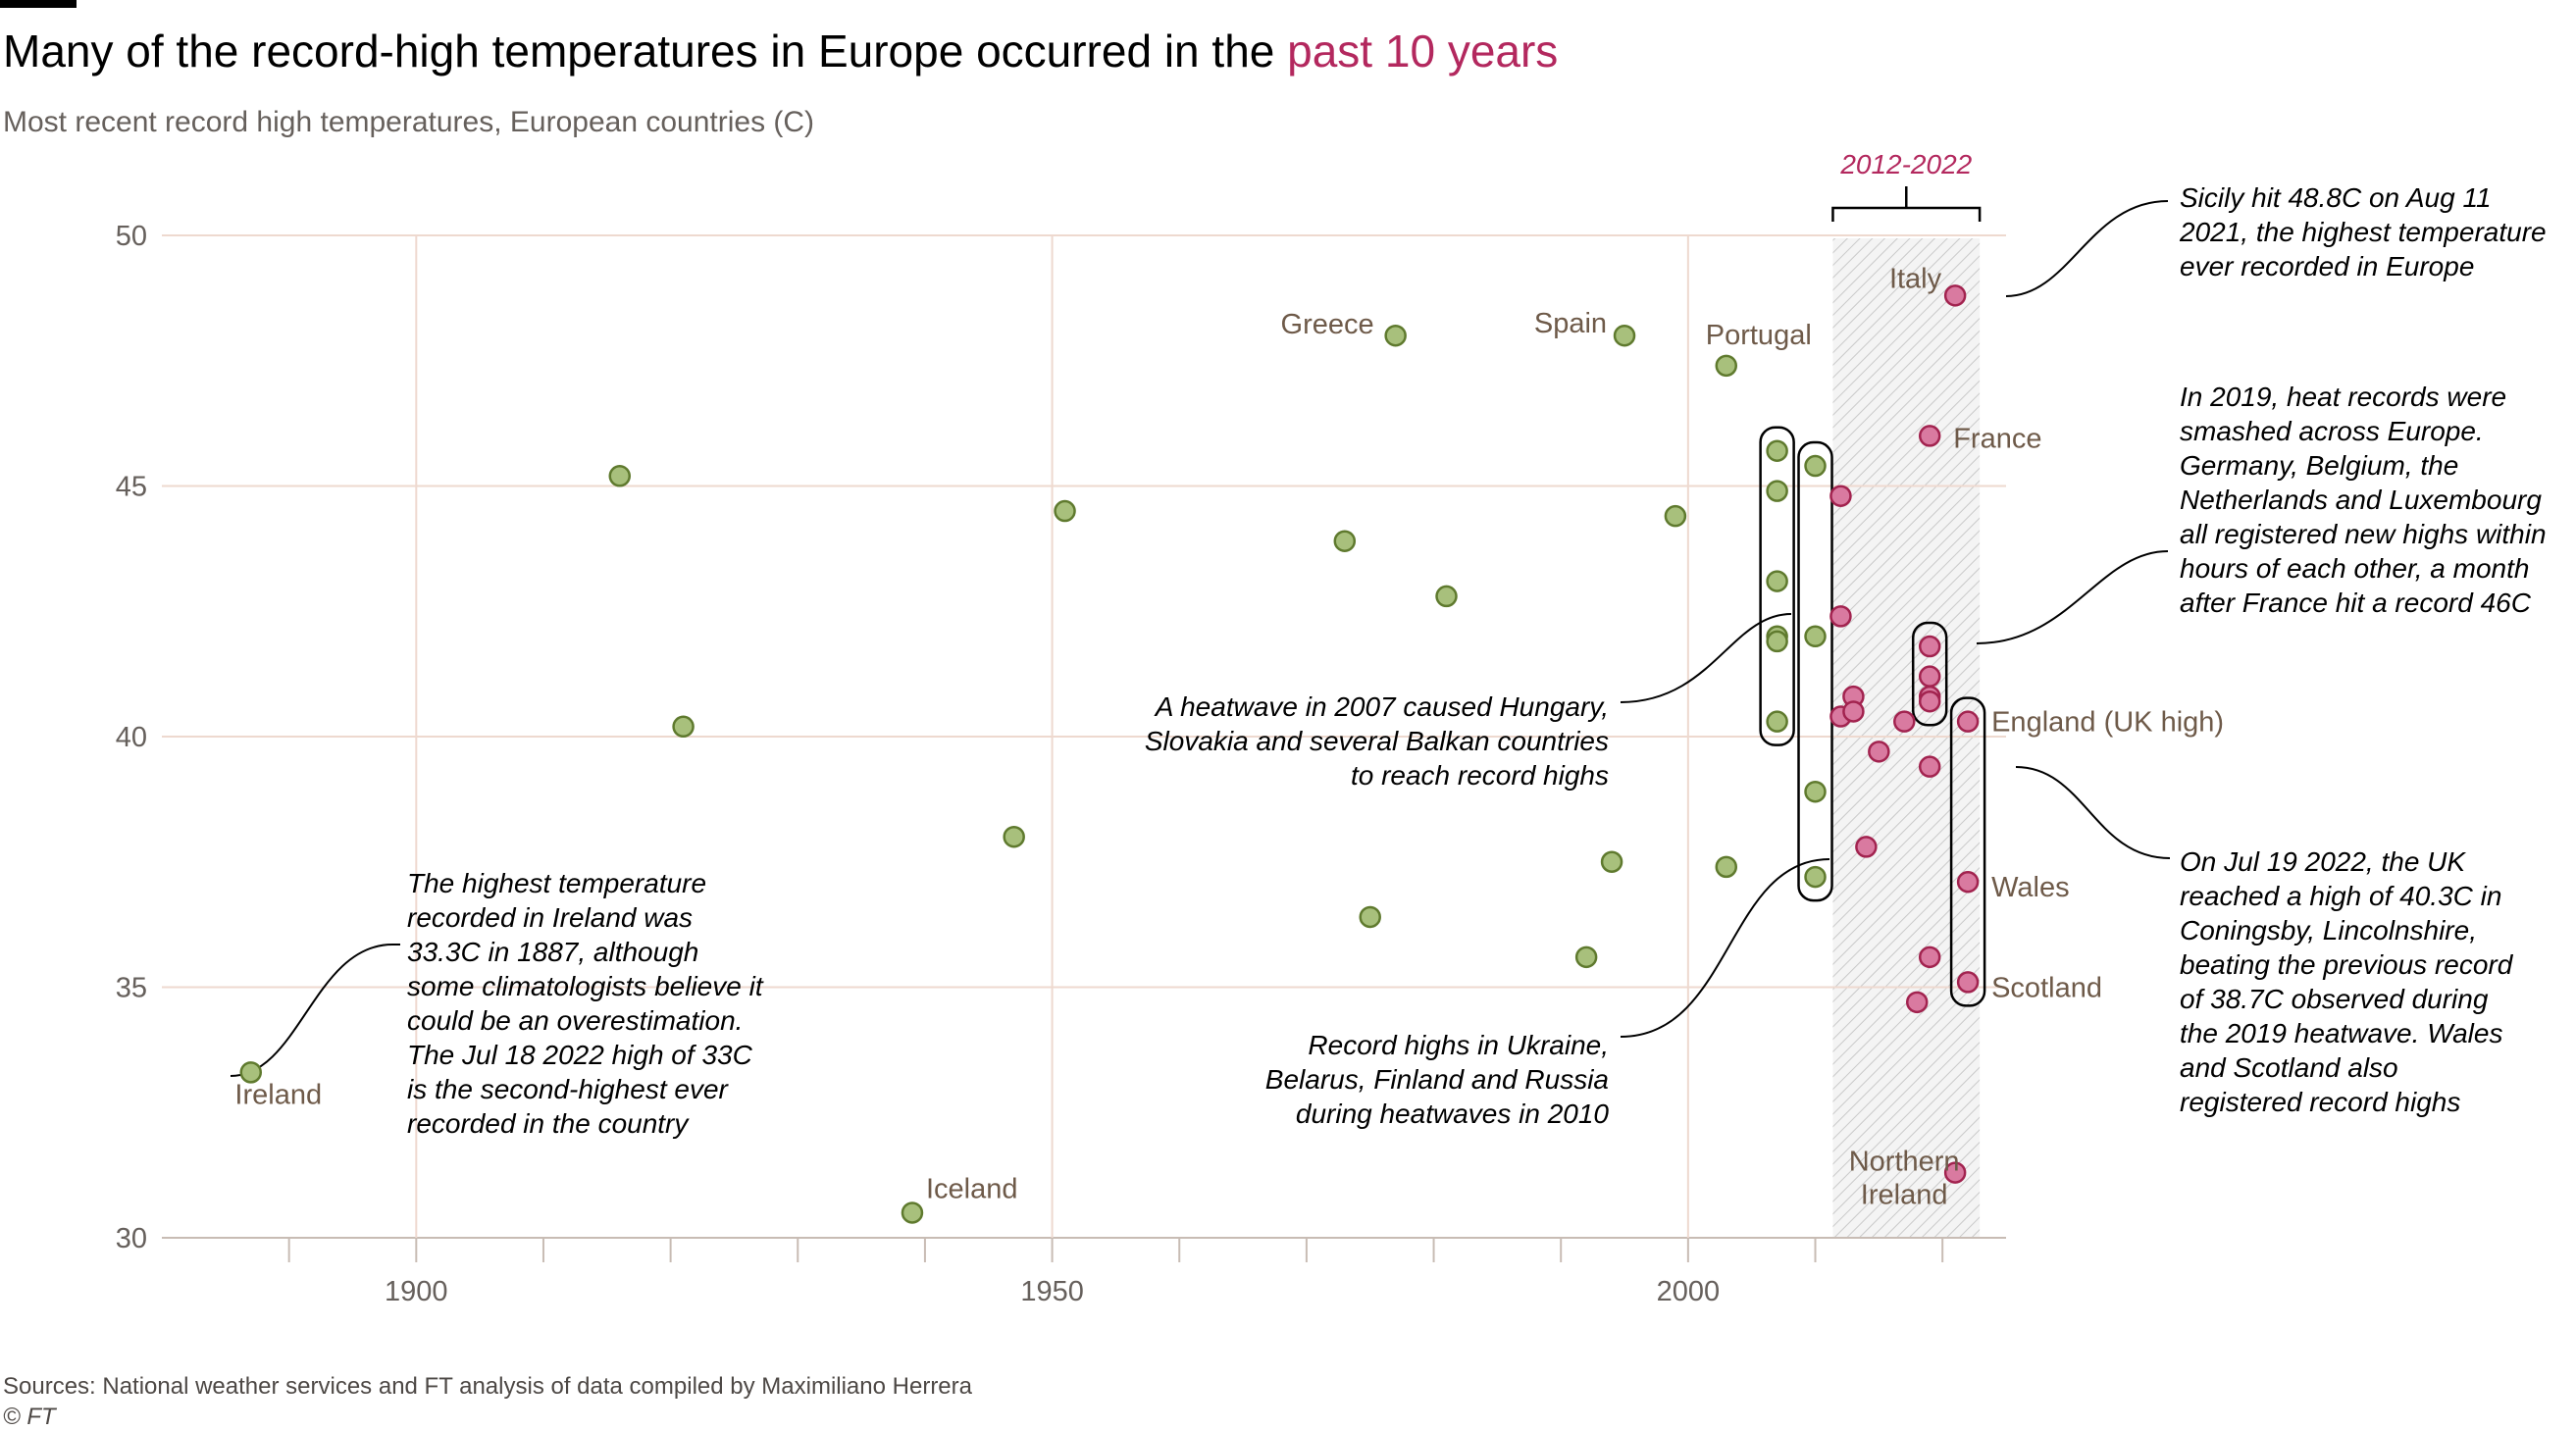 This screenshot has width=2576, height=1431. Describe the element at coordinates (2087, 248) in the screenshot. I see `leader-sicily` at that location.